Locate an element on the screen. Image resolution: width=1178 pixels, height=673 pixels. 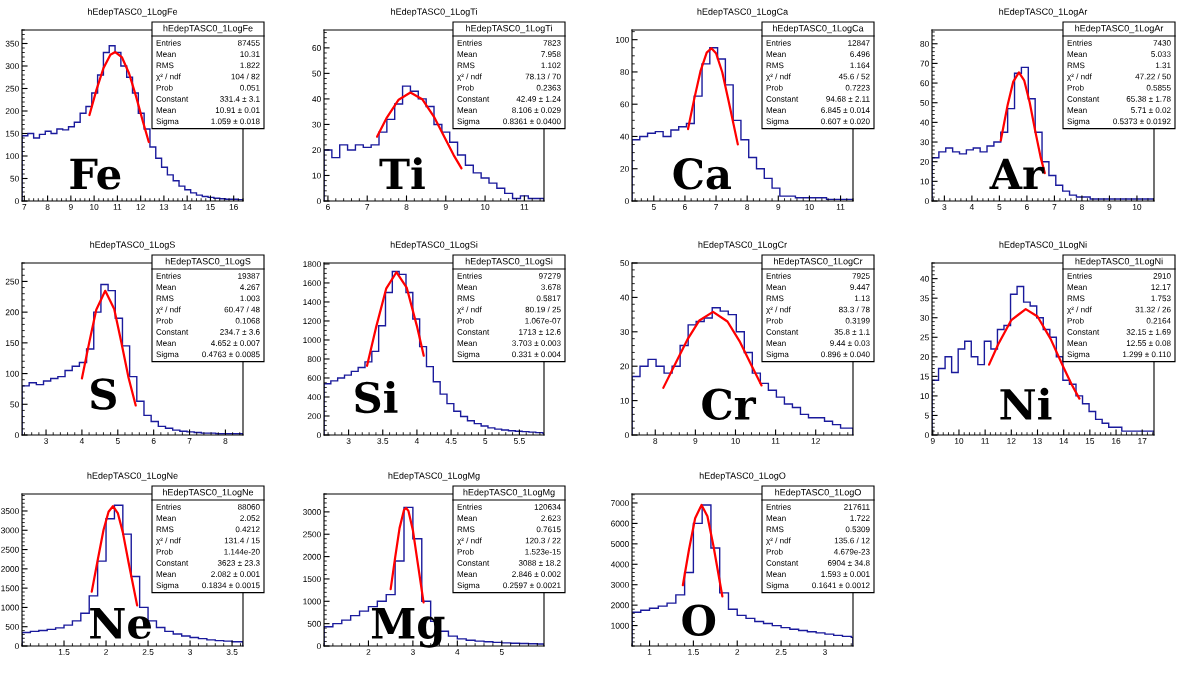
y-tick-label: 400 is located at coordinates (314, 397).